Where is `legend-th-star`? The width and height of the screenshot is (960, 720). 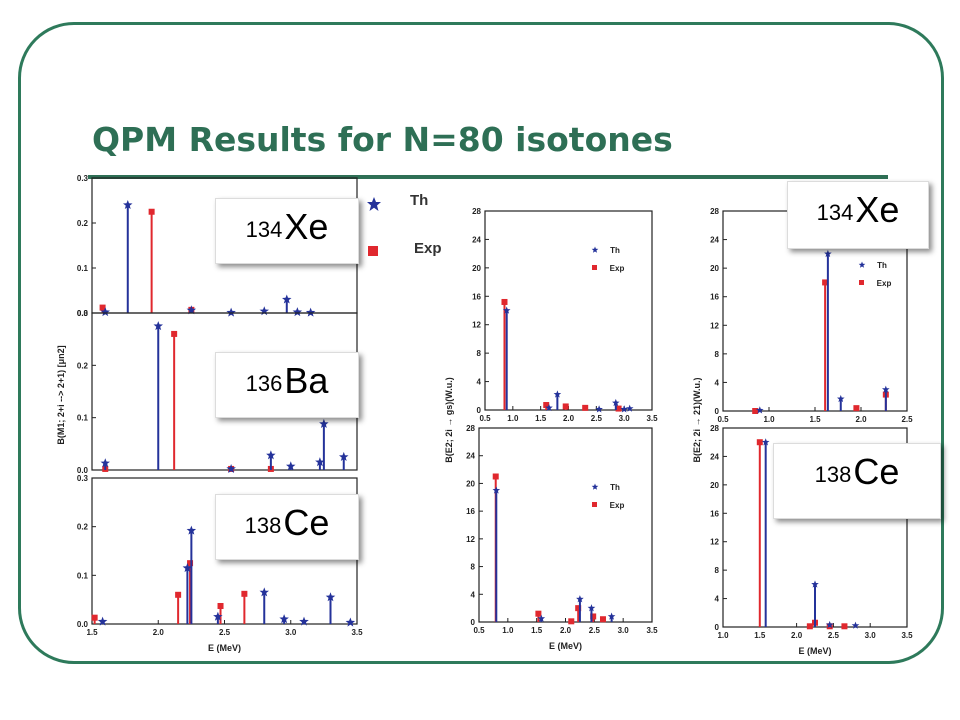 legend-th-star is located at coordinates (595, 249).